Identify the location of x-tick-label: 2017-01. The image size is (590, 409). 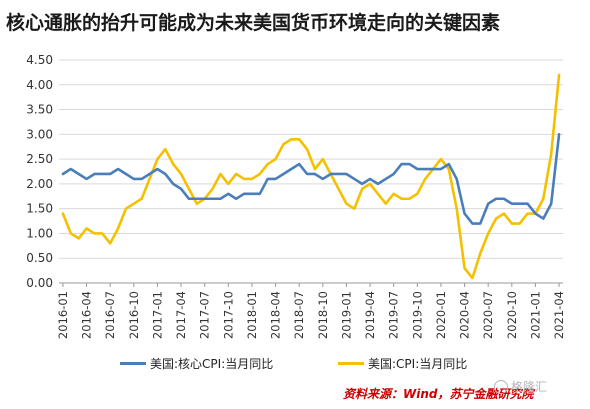
(157, 315).